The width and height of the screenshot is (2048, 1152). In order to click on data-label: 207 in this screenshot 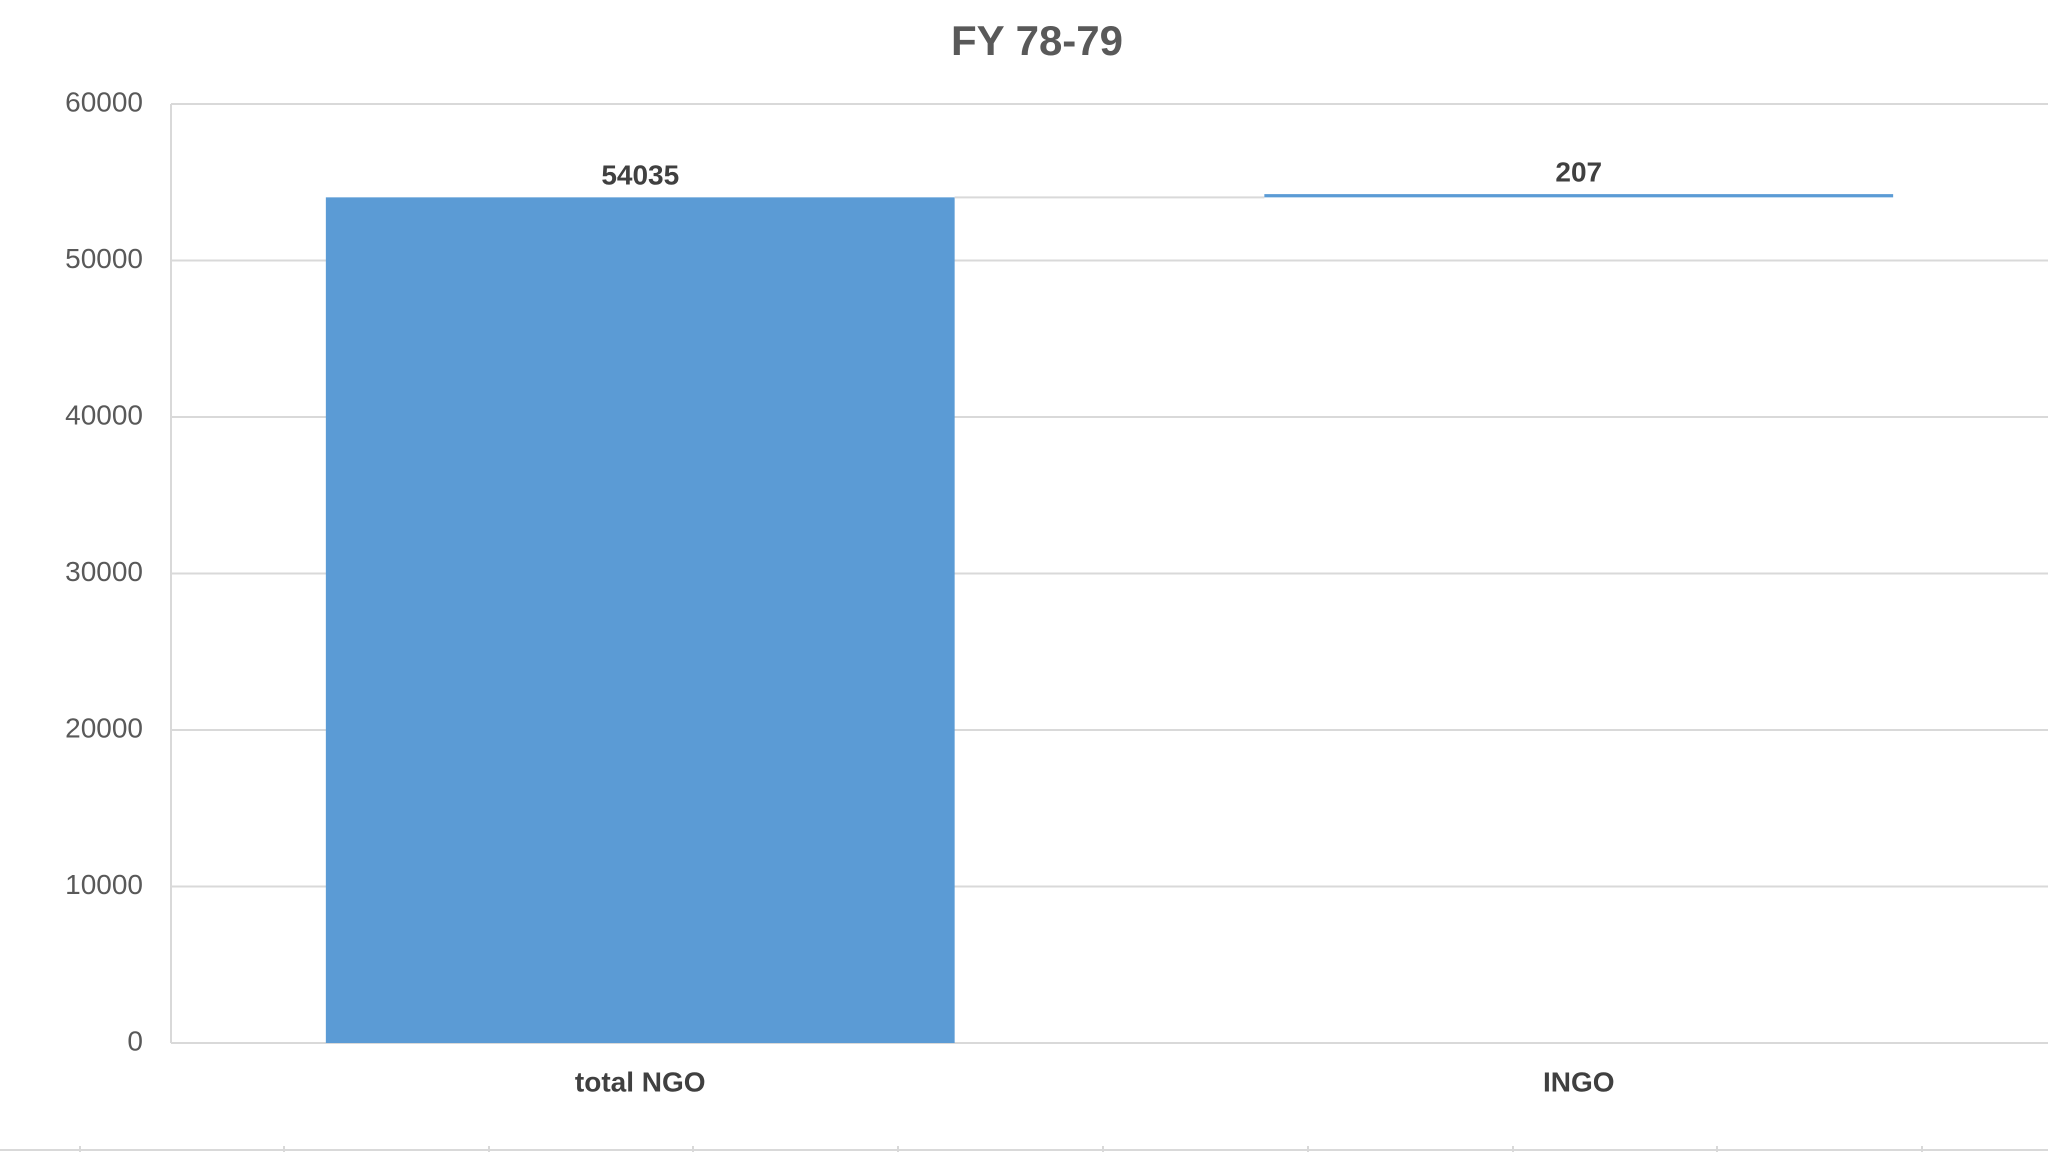, I will do `click(1578, 172)`.